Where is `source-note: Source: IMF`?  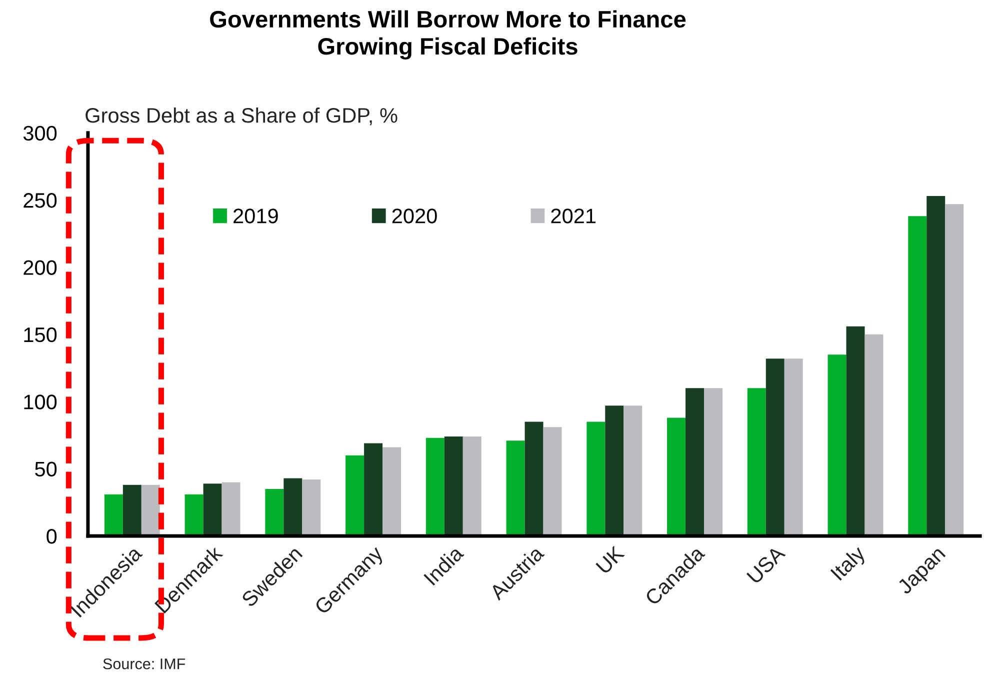 source-note: Source: IMF is located at coordinates (144, 664).